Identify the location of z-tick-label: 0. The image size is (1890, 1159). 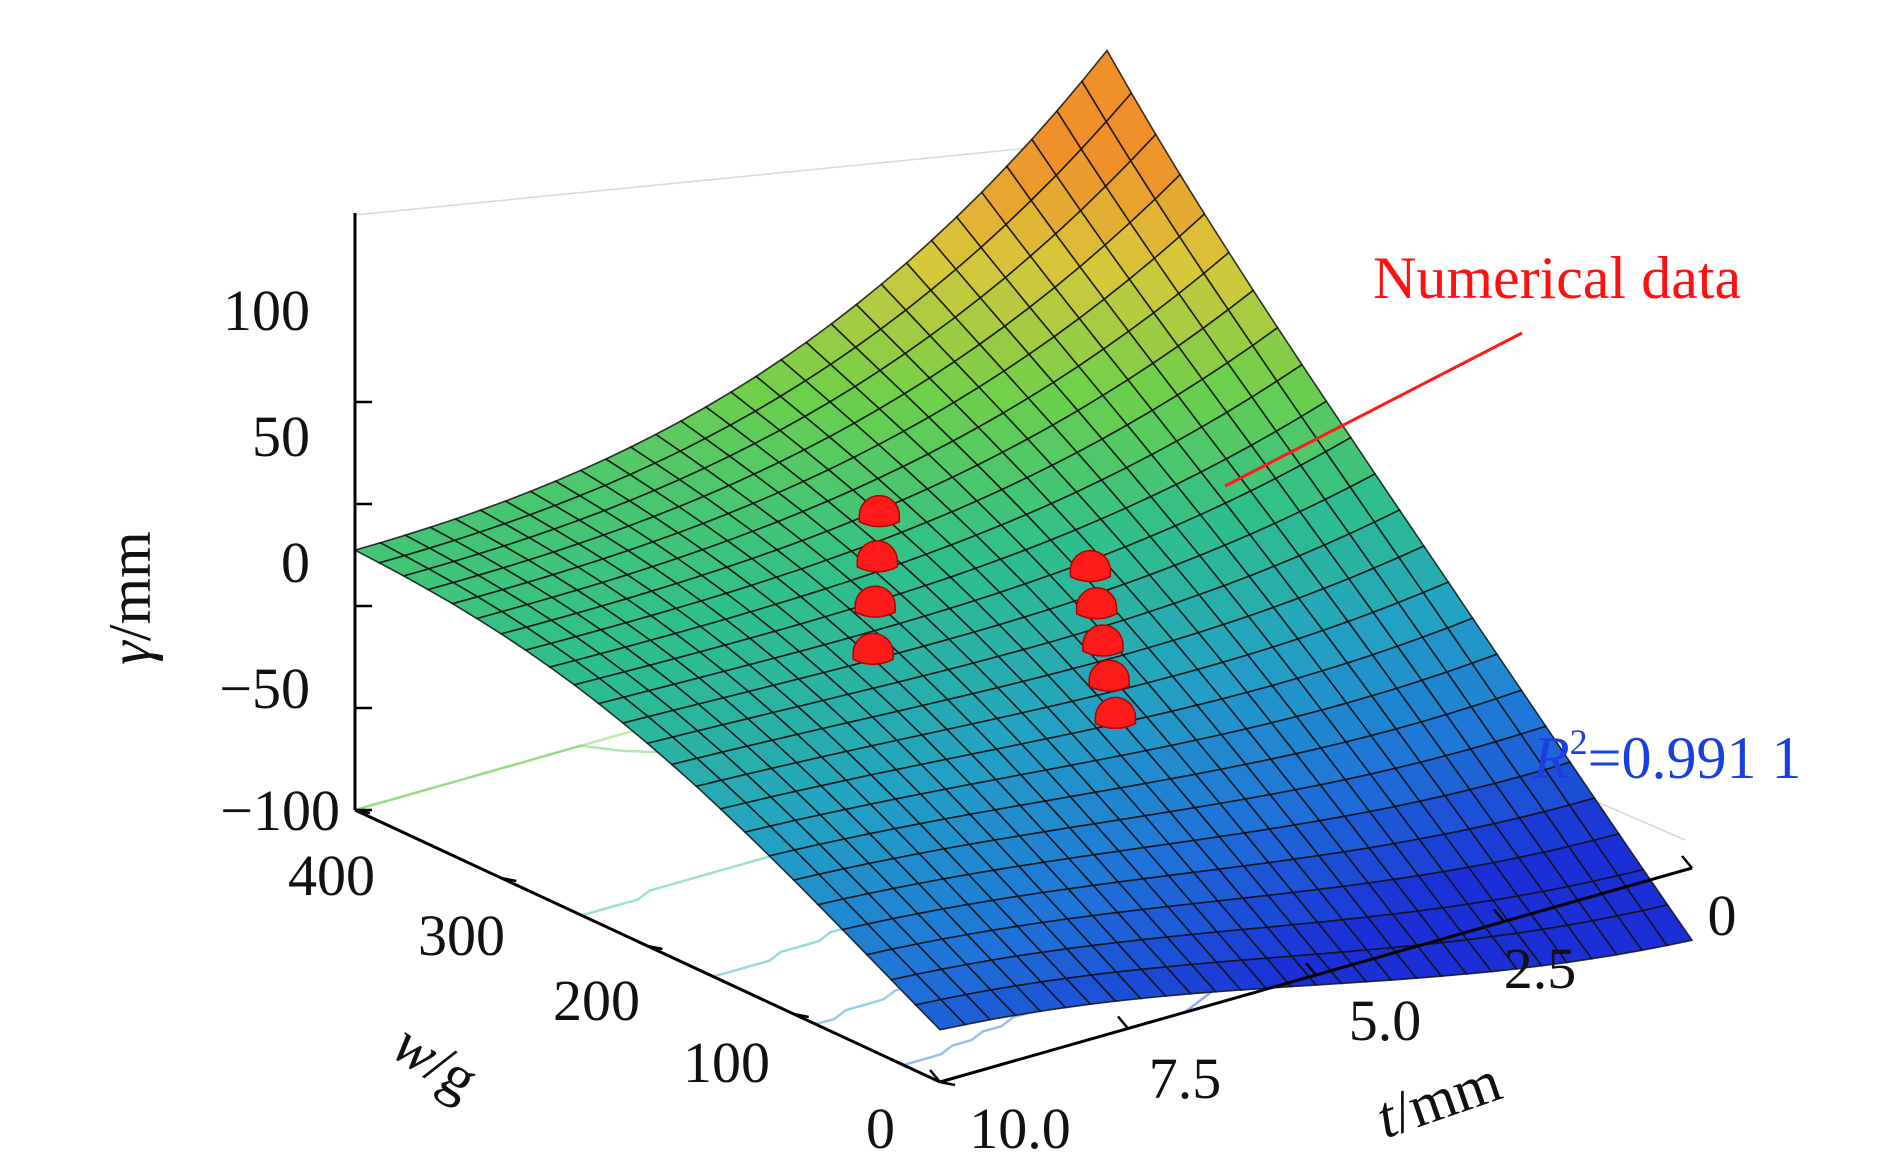
(295, 562).